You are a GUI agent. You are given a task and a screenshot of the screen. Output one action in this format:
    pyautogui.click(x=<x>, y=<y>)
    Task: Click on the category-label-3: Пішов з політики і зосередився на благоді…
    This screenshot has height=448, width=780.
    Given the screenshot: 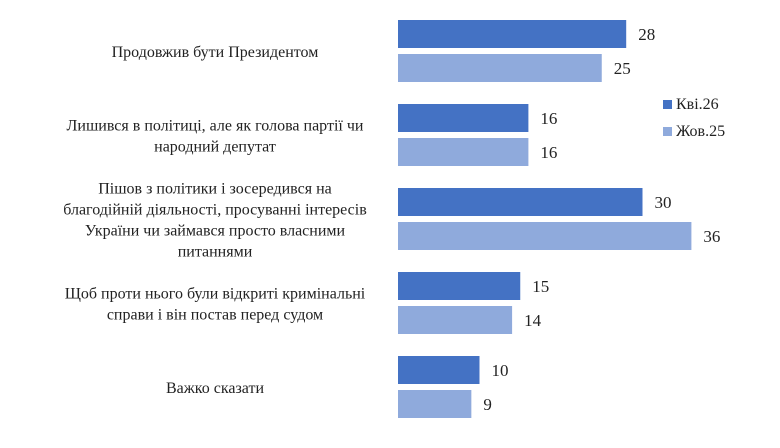 What is the action you would take?
    pyautogui.click(x=215, y=221)
    